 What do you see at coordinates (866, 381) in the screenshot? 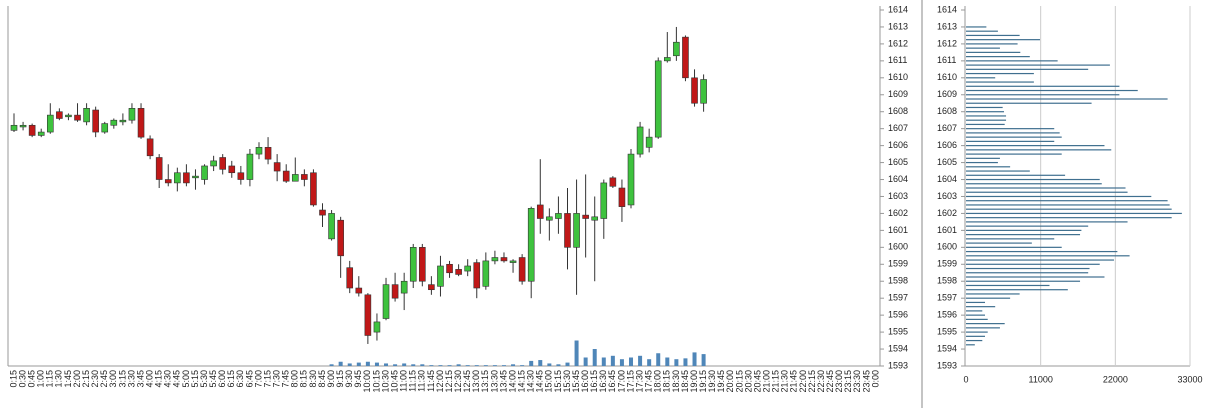
I see `x-tick-label: 23:45` at bounding box center [866, 381].